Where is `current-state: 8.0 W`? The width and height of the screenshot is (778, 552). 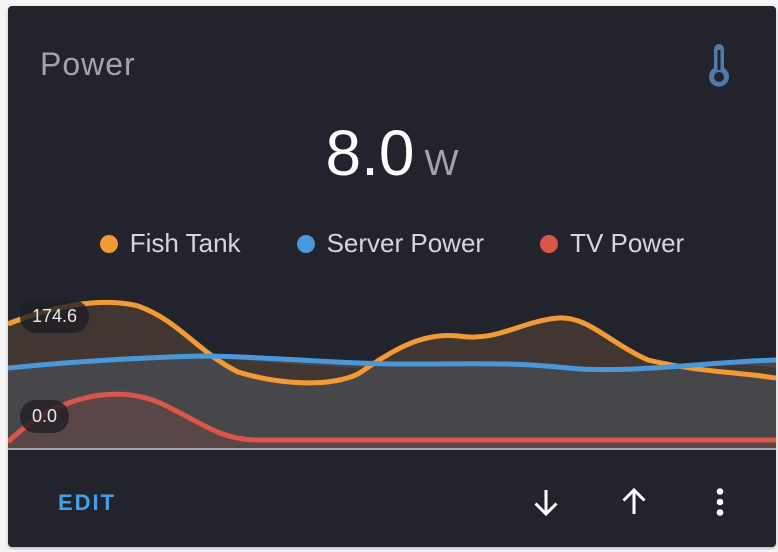 current-state: 8.0 W is located at coordinates (392, 153).